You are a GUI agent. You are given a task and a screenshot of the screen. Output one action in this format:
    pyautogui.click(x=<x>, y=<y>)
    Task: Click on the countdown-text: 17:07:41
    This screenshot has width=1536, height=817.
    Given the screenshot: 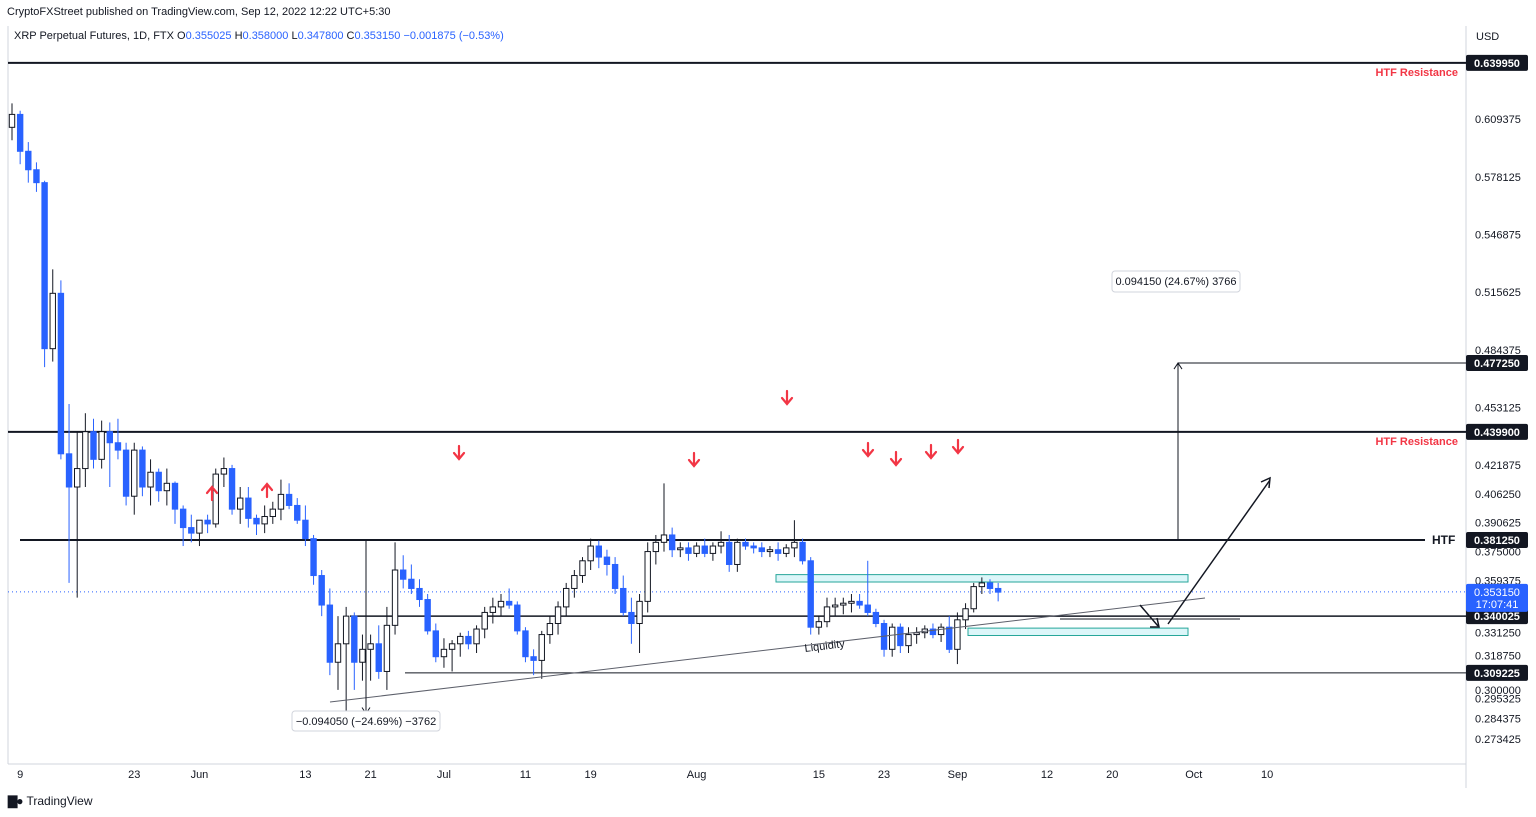 What is the action you would take?
    pyautogui.click(x=1497, y=605)
    